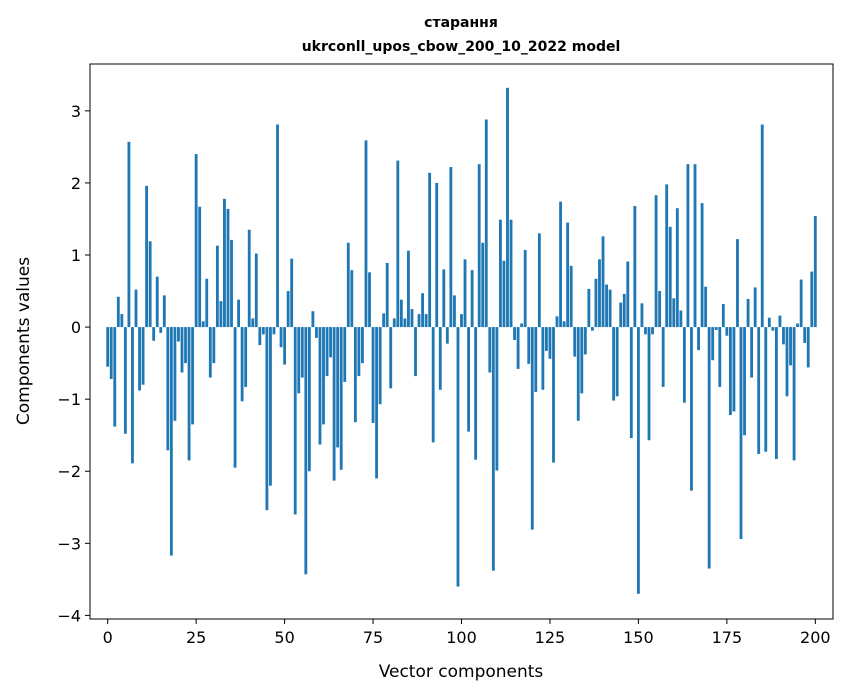 This screenshot has height=696, width=847. Describe the element at coordinates (461, 23) in the screenshot. I see `chart-title: старання` at that location.